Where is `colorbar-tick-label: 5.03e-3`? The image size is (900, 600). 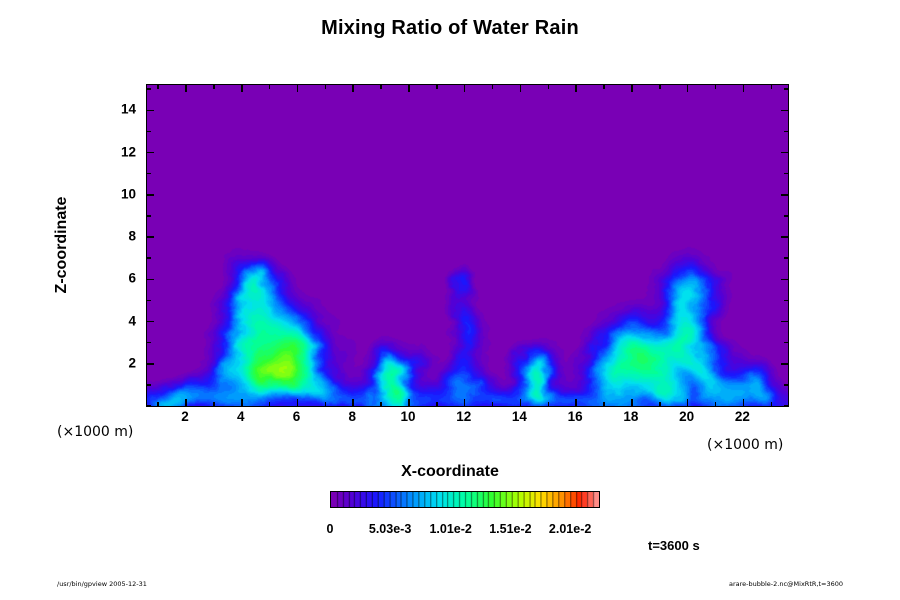 colorbar-tick-label: 5.03e-3 is located at coordinates (390, 529).